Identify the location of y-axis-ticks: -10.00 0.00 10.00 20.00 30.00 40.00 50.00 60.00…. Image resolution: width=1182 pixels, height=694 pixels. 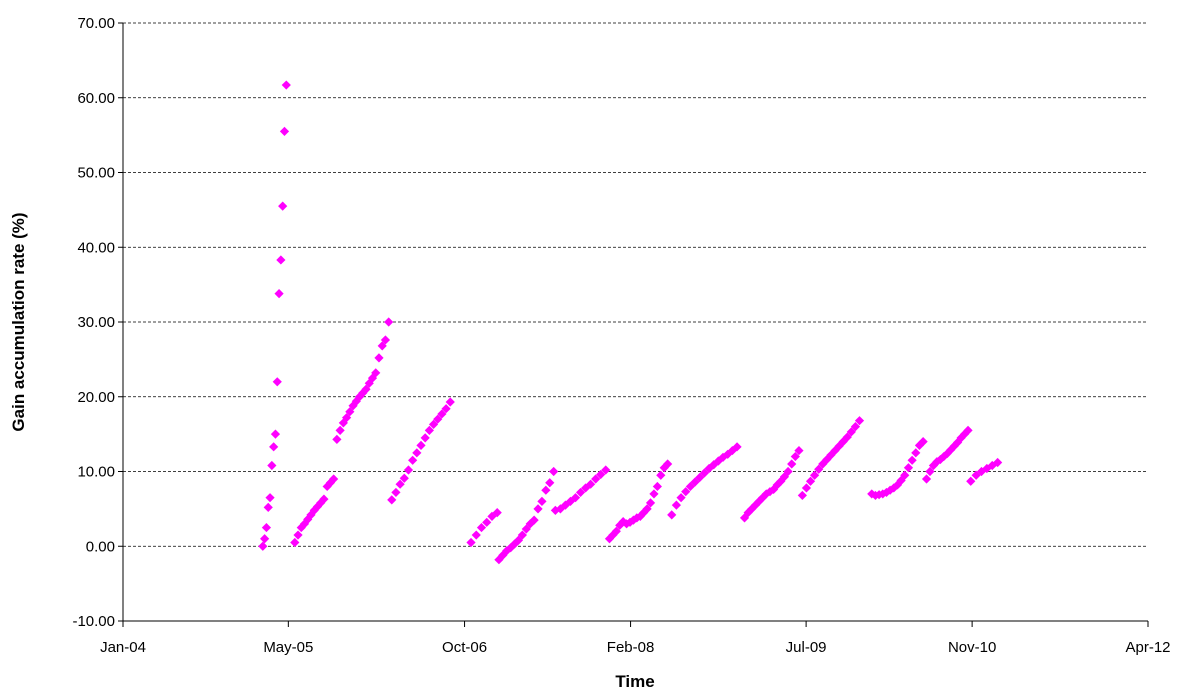
(97, 322).